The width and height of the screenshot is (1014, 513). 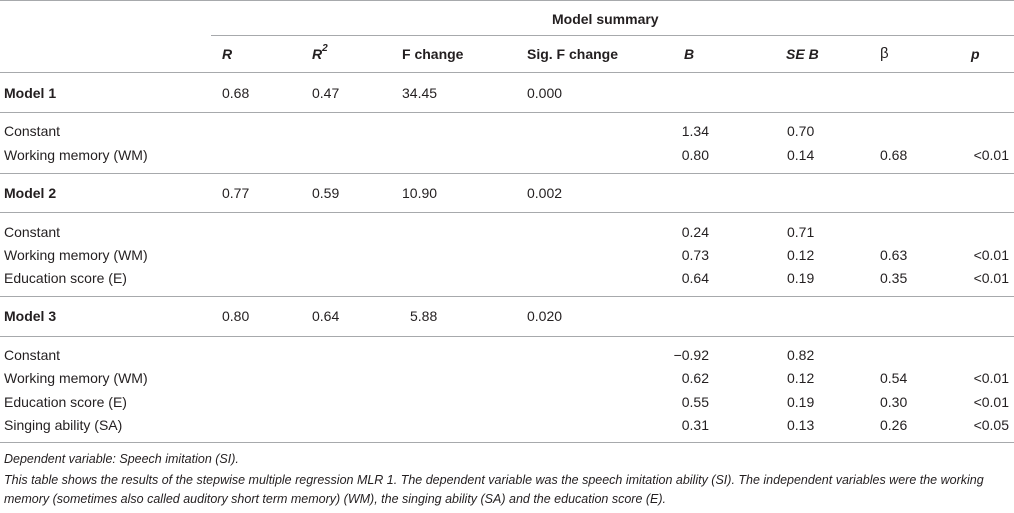 What do you see at coordinates (545, 93) in the screenshot?
I see `model-sig-f-change: 0.000` at bounding box center [545, 93].